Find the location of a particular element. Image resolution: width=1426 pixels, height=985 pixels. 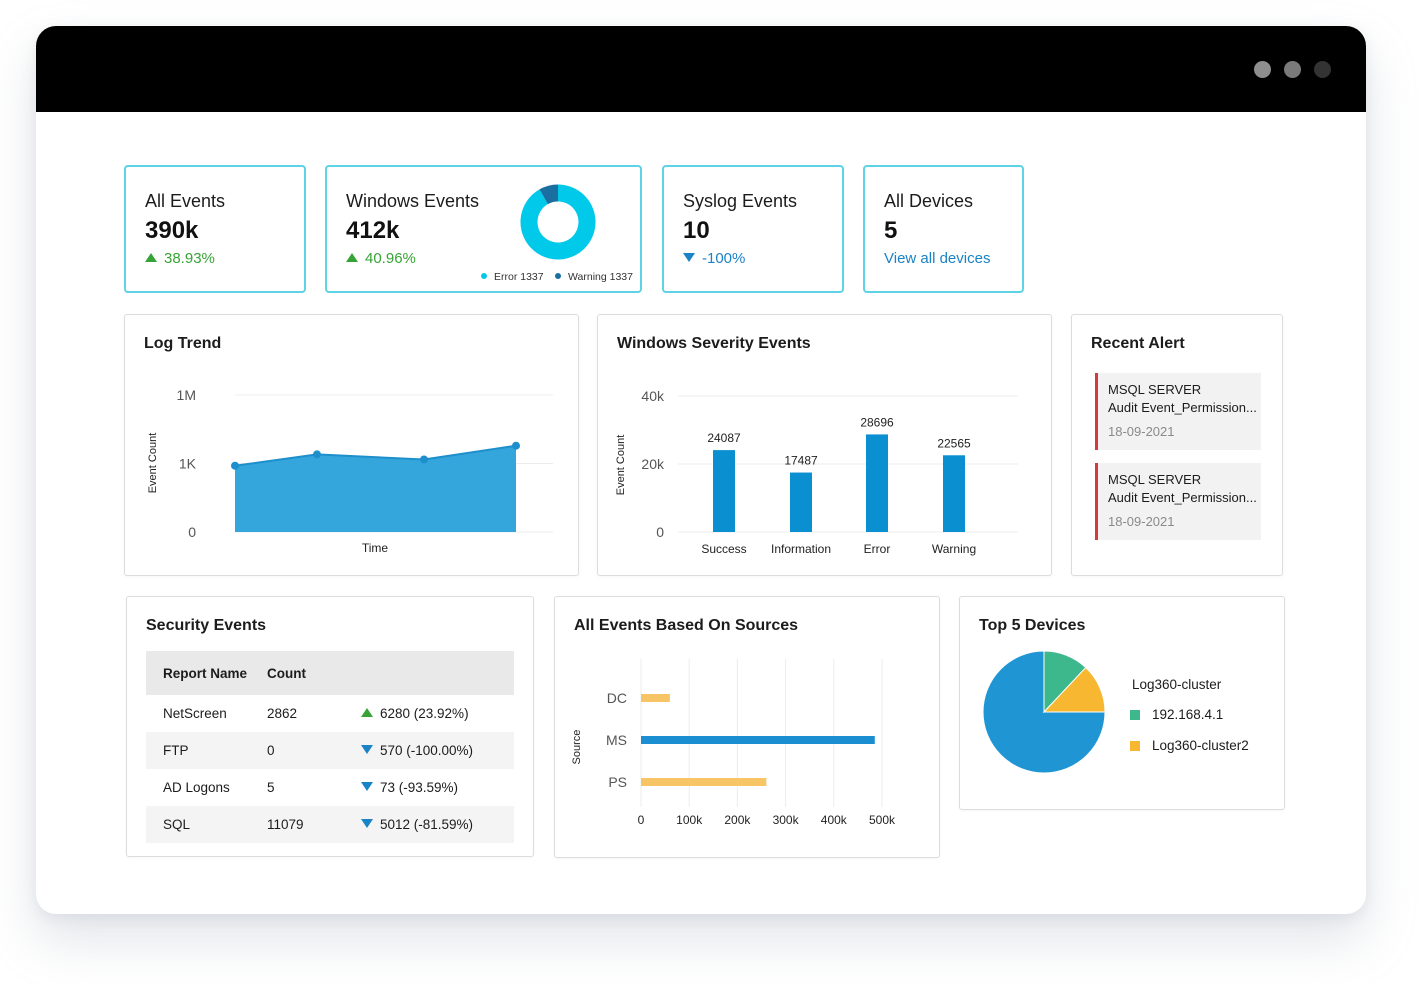

report-count: 11079 is located at coordinates (313, 824).